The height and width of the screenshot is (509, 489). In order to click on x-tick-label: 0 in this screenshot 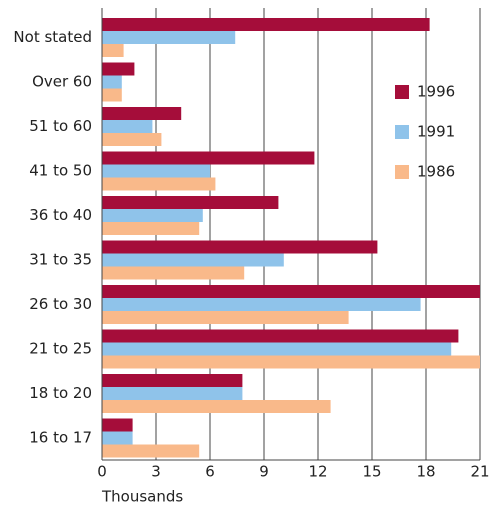, I will do `click(102, 472)`.